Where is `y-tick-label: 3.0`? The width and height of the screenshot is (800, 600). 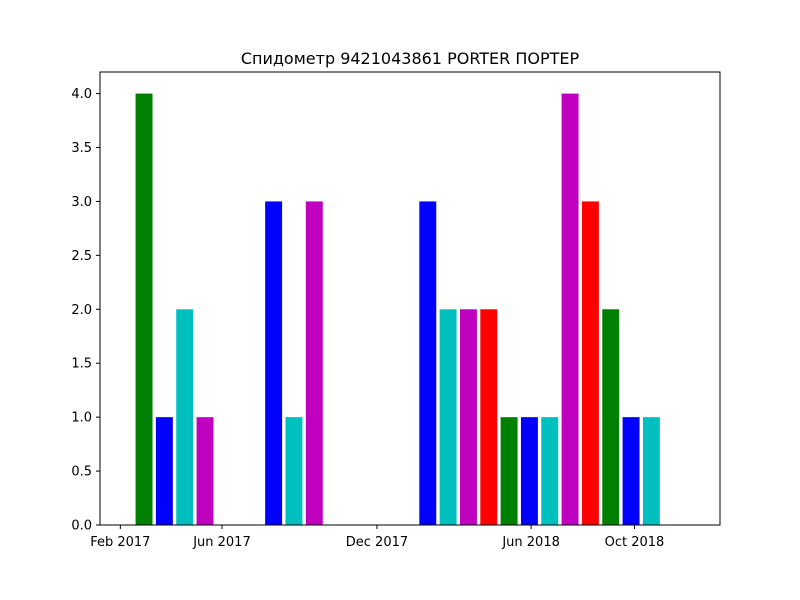
y-tick-label: 3.0 is located at coordinates (81, 202).